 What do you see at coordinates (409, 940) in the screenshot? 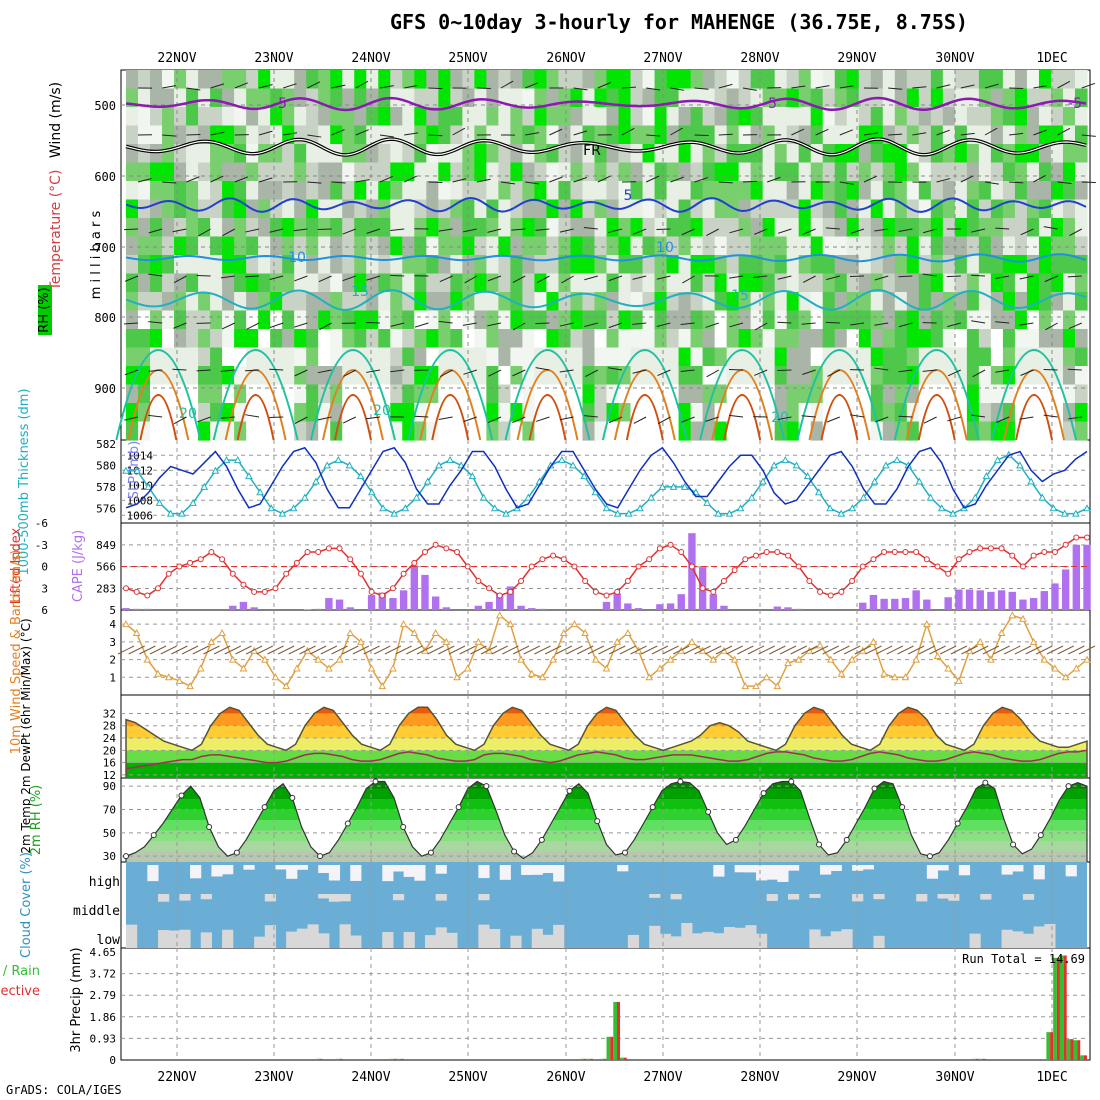
I see `cloud-low` at bounding box center [409, 940].